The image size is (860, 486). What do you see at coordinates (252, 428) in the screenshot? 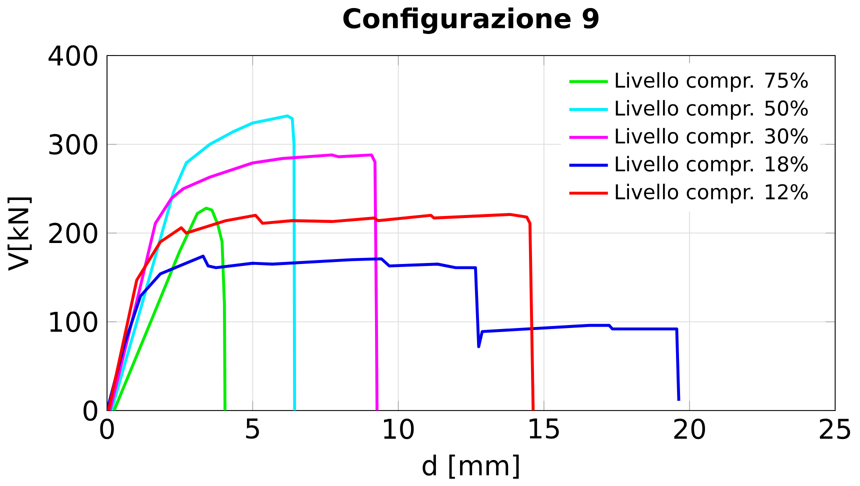
I see `x-tick-label: 5` at bounding box center [252, 428].